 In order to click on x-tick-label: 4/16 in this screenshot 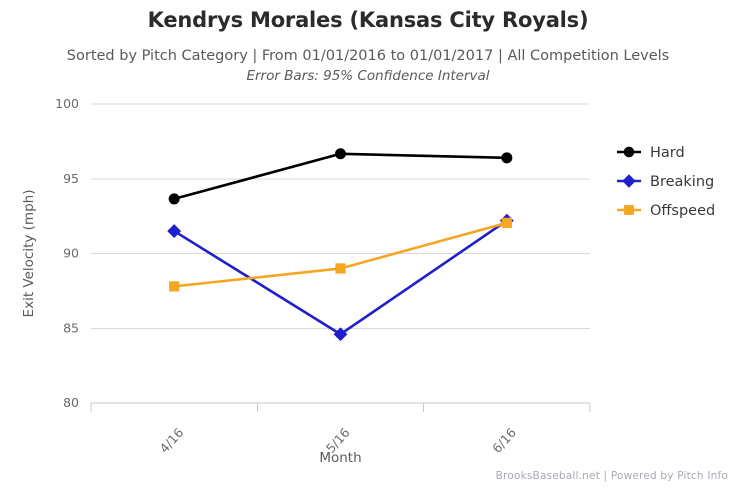, I will do `click(171, 440)`.